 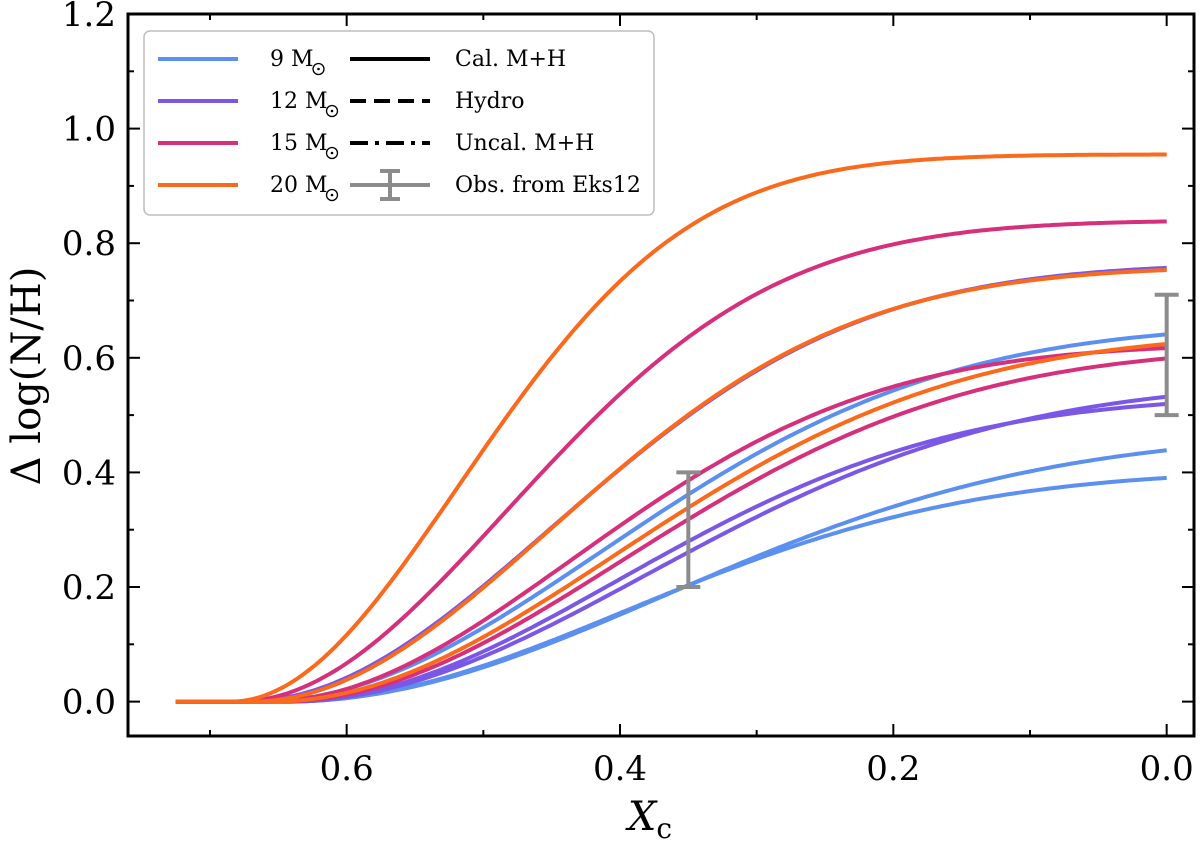 What do you see at coordinates (510, 59) in the screenshot?
I see `legend-label-cal: Cal. M+H` at bounding box center [510, 59].